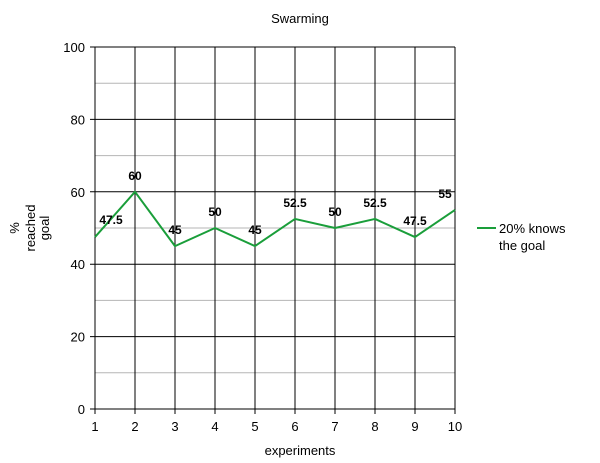 The width and height of the screenshot is (600, 463). I want to click on y-tick-label: 0, so click(81, 409).